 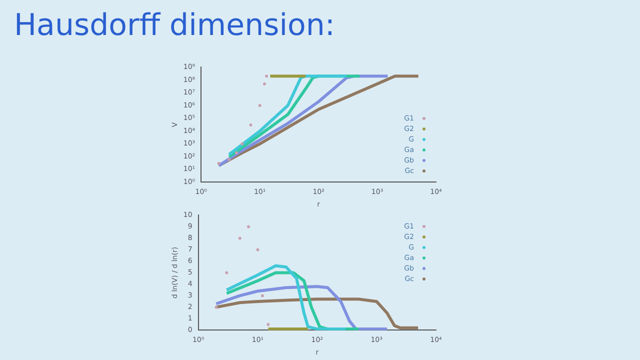 What do you see at coordinates (175, 25) in the screenshot?
I see `chart-title: Hausdorff dimension:` at bounding box center [175, 25].